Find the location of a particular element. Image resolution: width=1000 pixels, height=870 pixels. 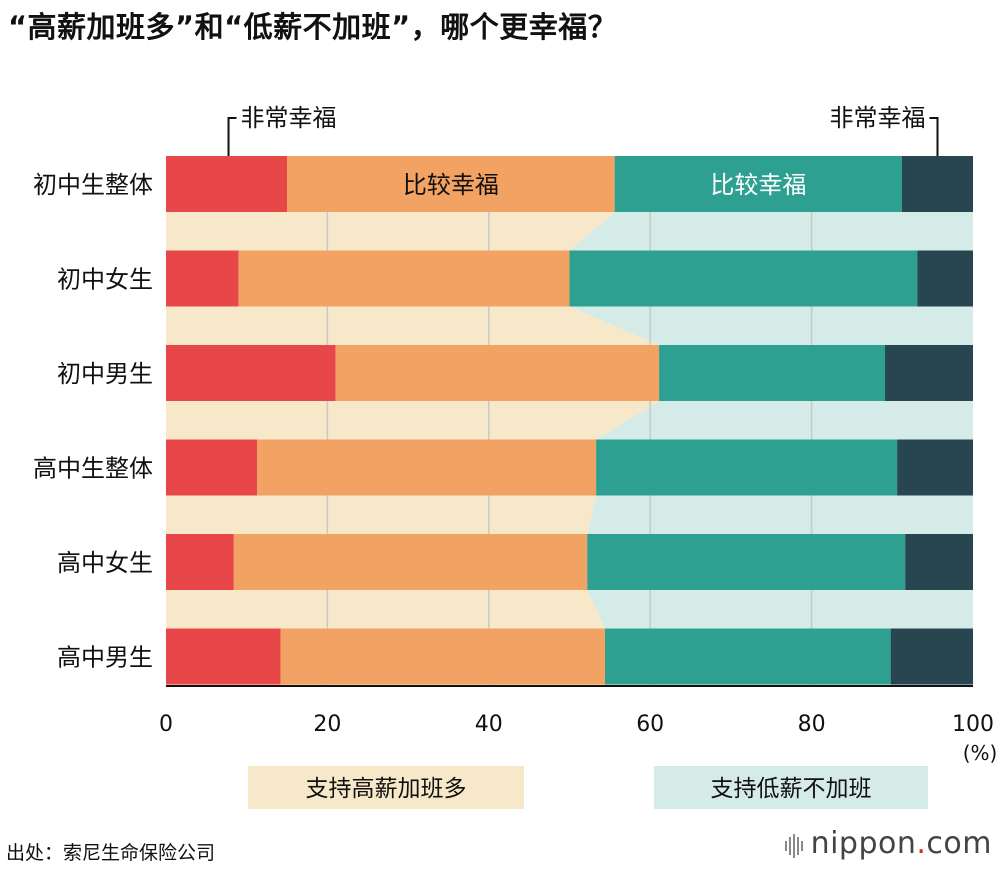

x-tick-label: 40 is located at coordinates (489, 724).